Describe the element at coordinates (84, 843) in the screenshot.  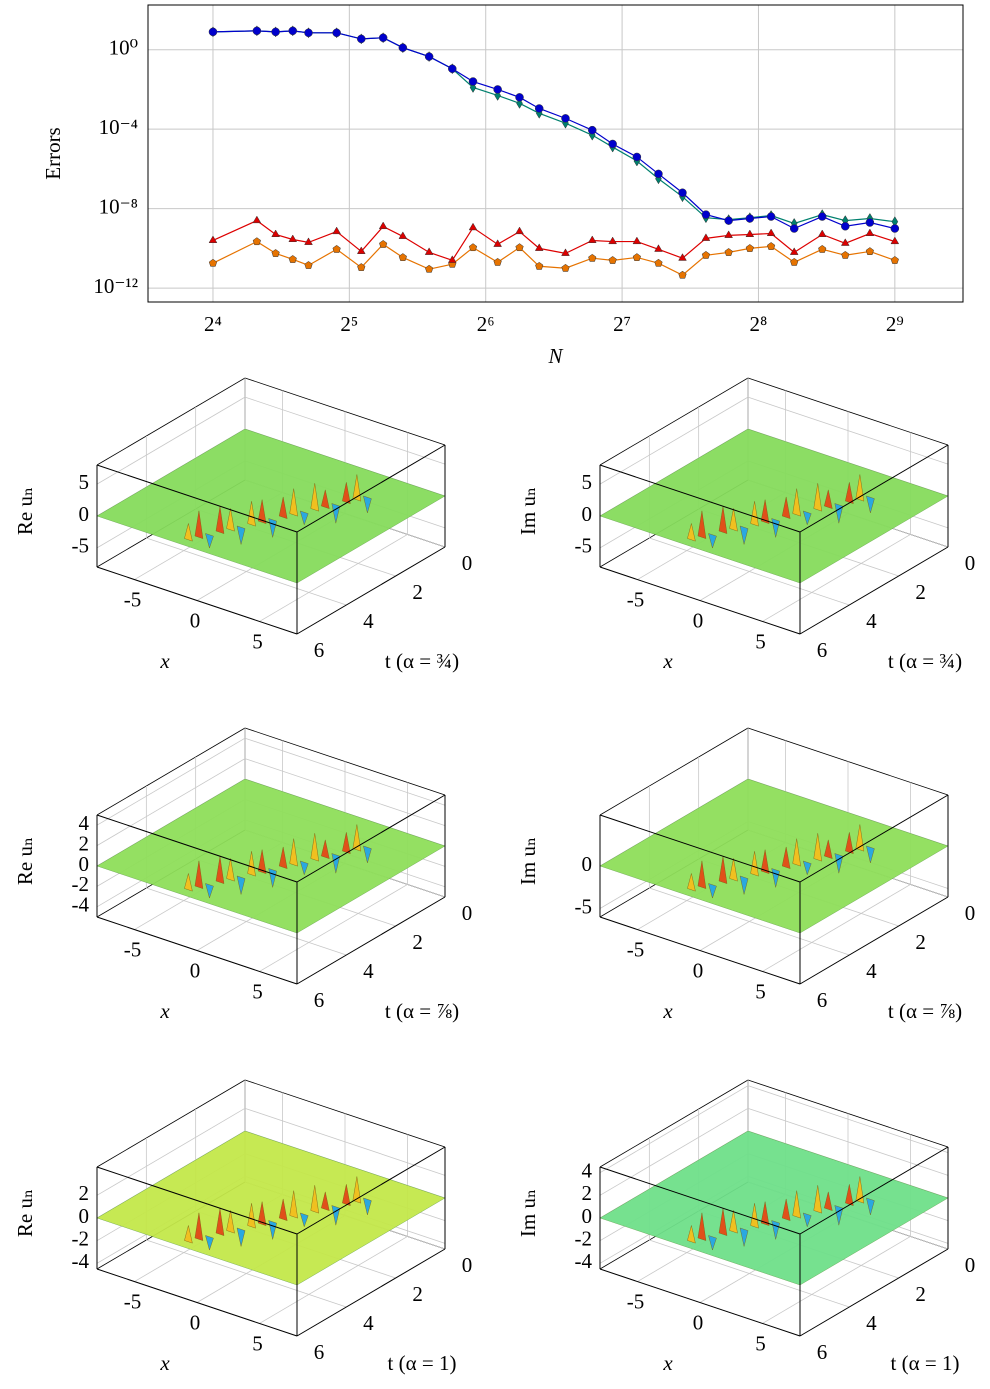
I see `z-tick-label: 2` at that location.